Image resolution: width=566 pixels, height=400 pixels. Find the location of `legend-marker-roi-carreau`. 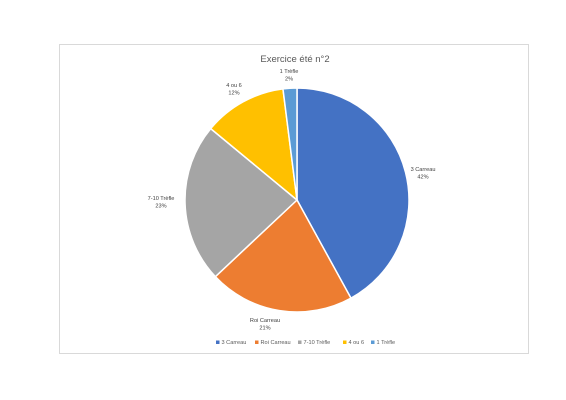

legend-marker-roi-carreau is located at coordinates (257, 342).